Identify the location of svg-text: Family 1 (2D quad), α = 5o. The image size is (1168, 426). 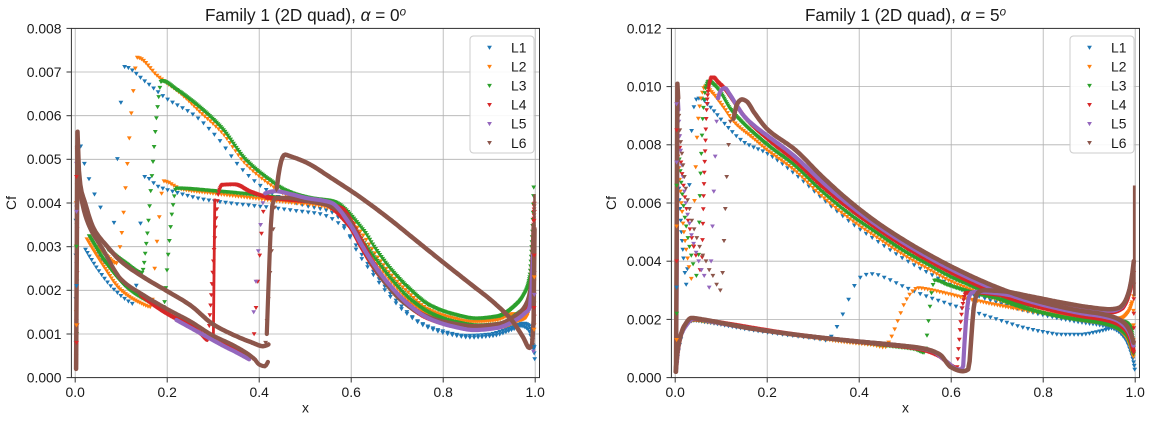
(906, 15).